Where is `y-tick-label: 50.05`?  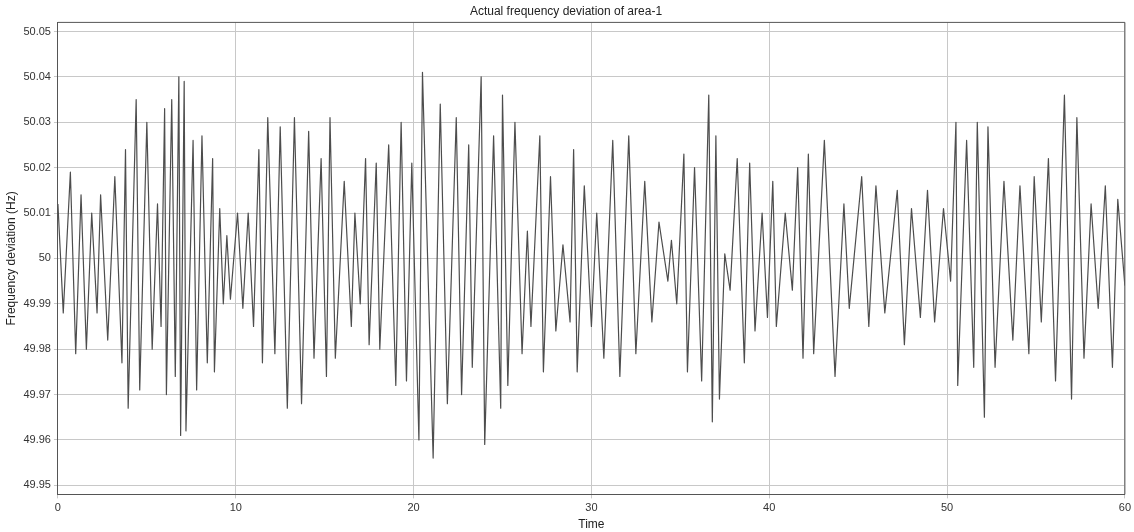 y-tick-label: 50.05 is located at coordinates (37, 30).